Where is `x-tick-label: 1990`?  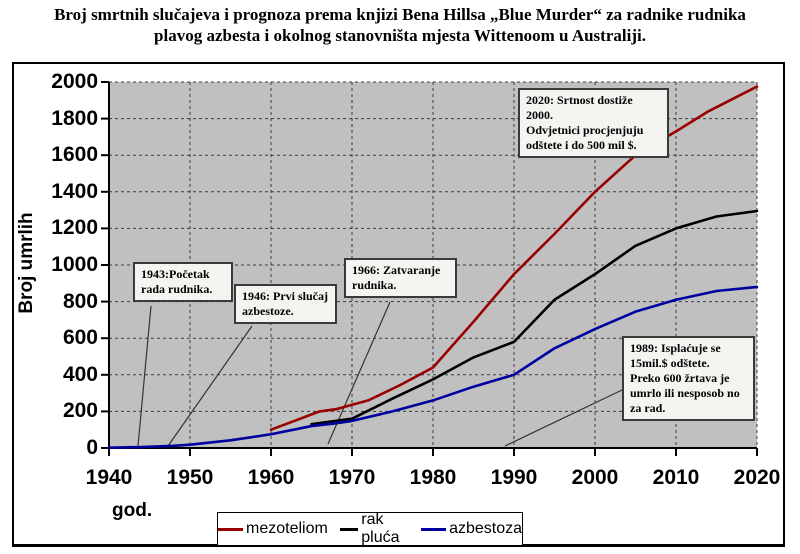
x-tick-label: 1990 is located at coordinates (514, 477).